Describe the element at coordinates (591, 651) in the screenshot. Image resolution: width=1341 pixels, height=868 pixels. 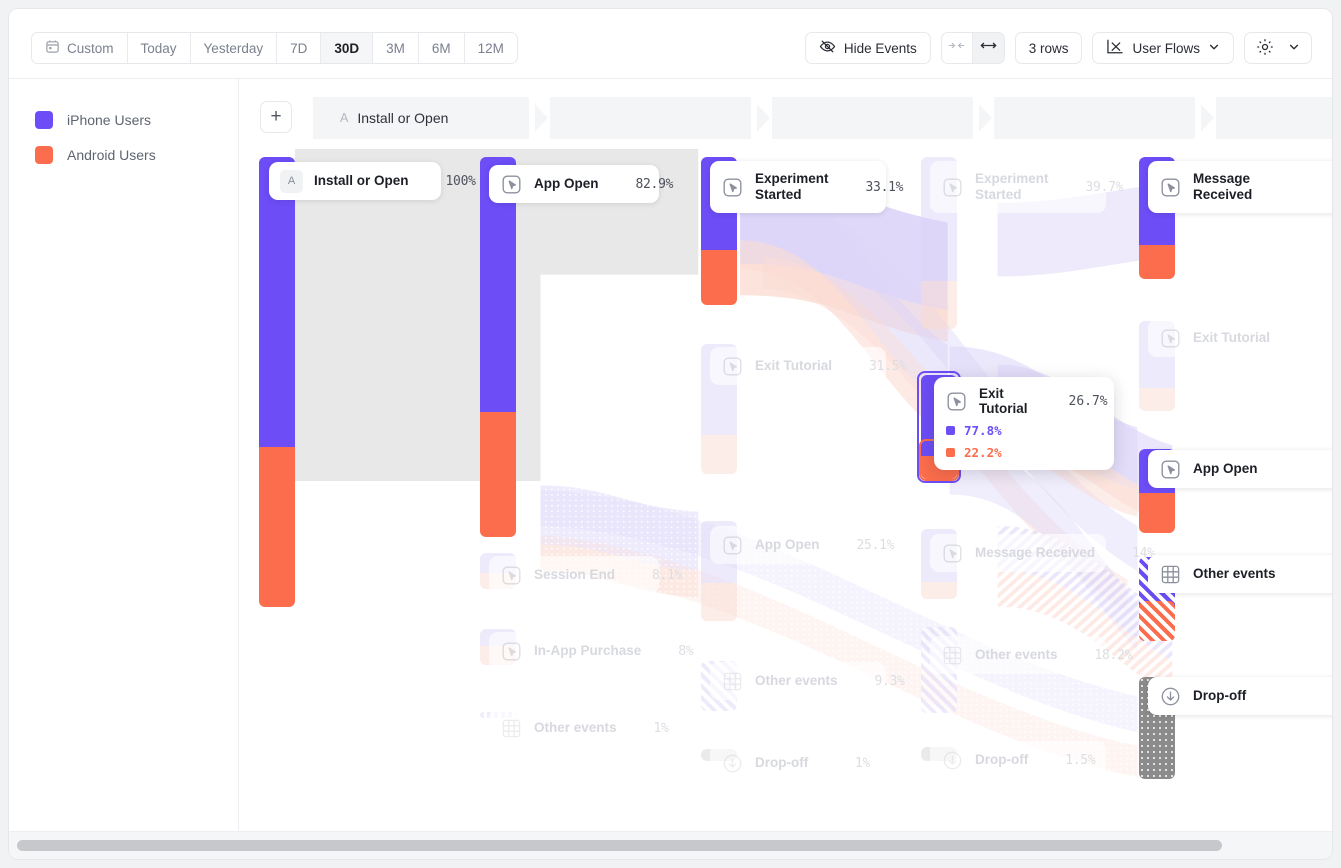
I see `node-chip-in-app-purchase: In-App Purchase 8%` at that location.